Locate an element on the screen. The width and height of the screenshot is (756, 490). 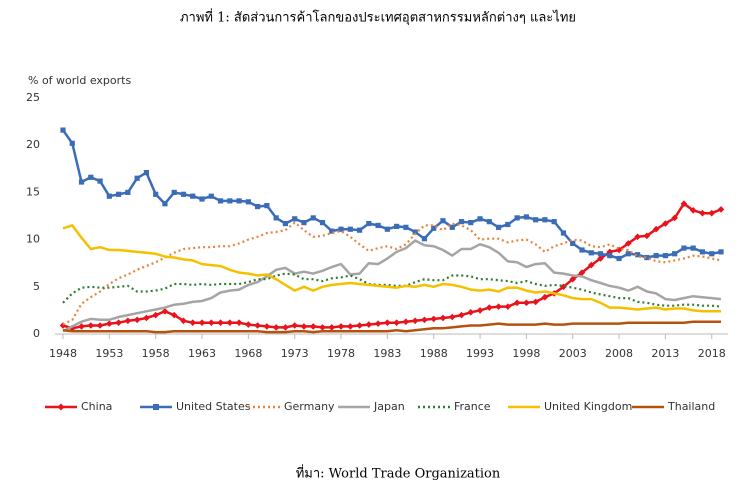
series-line is located at coordinates (391, 327).